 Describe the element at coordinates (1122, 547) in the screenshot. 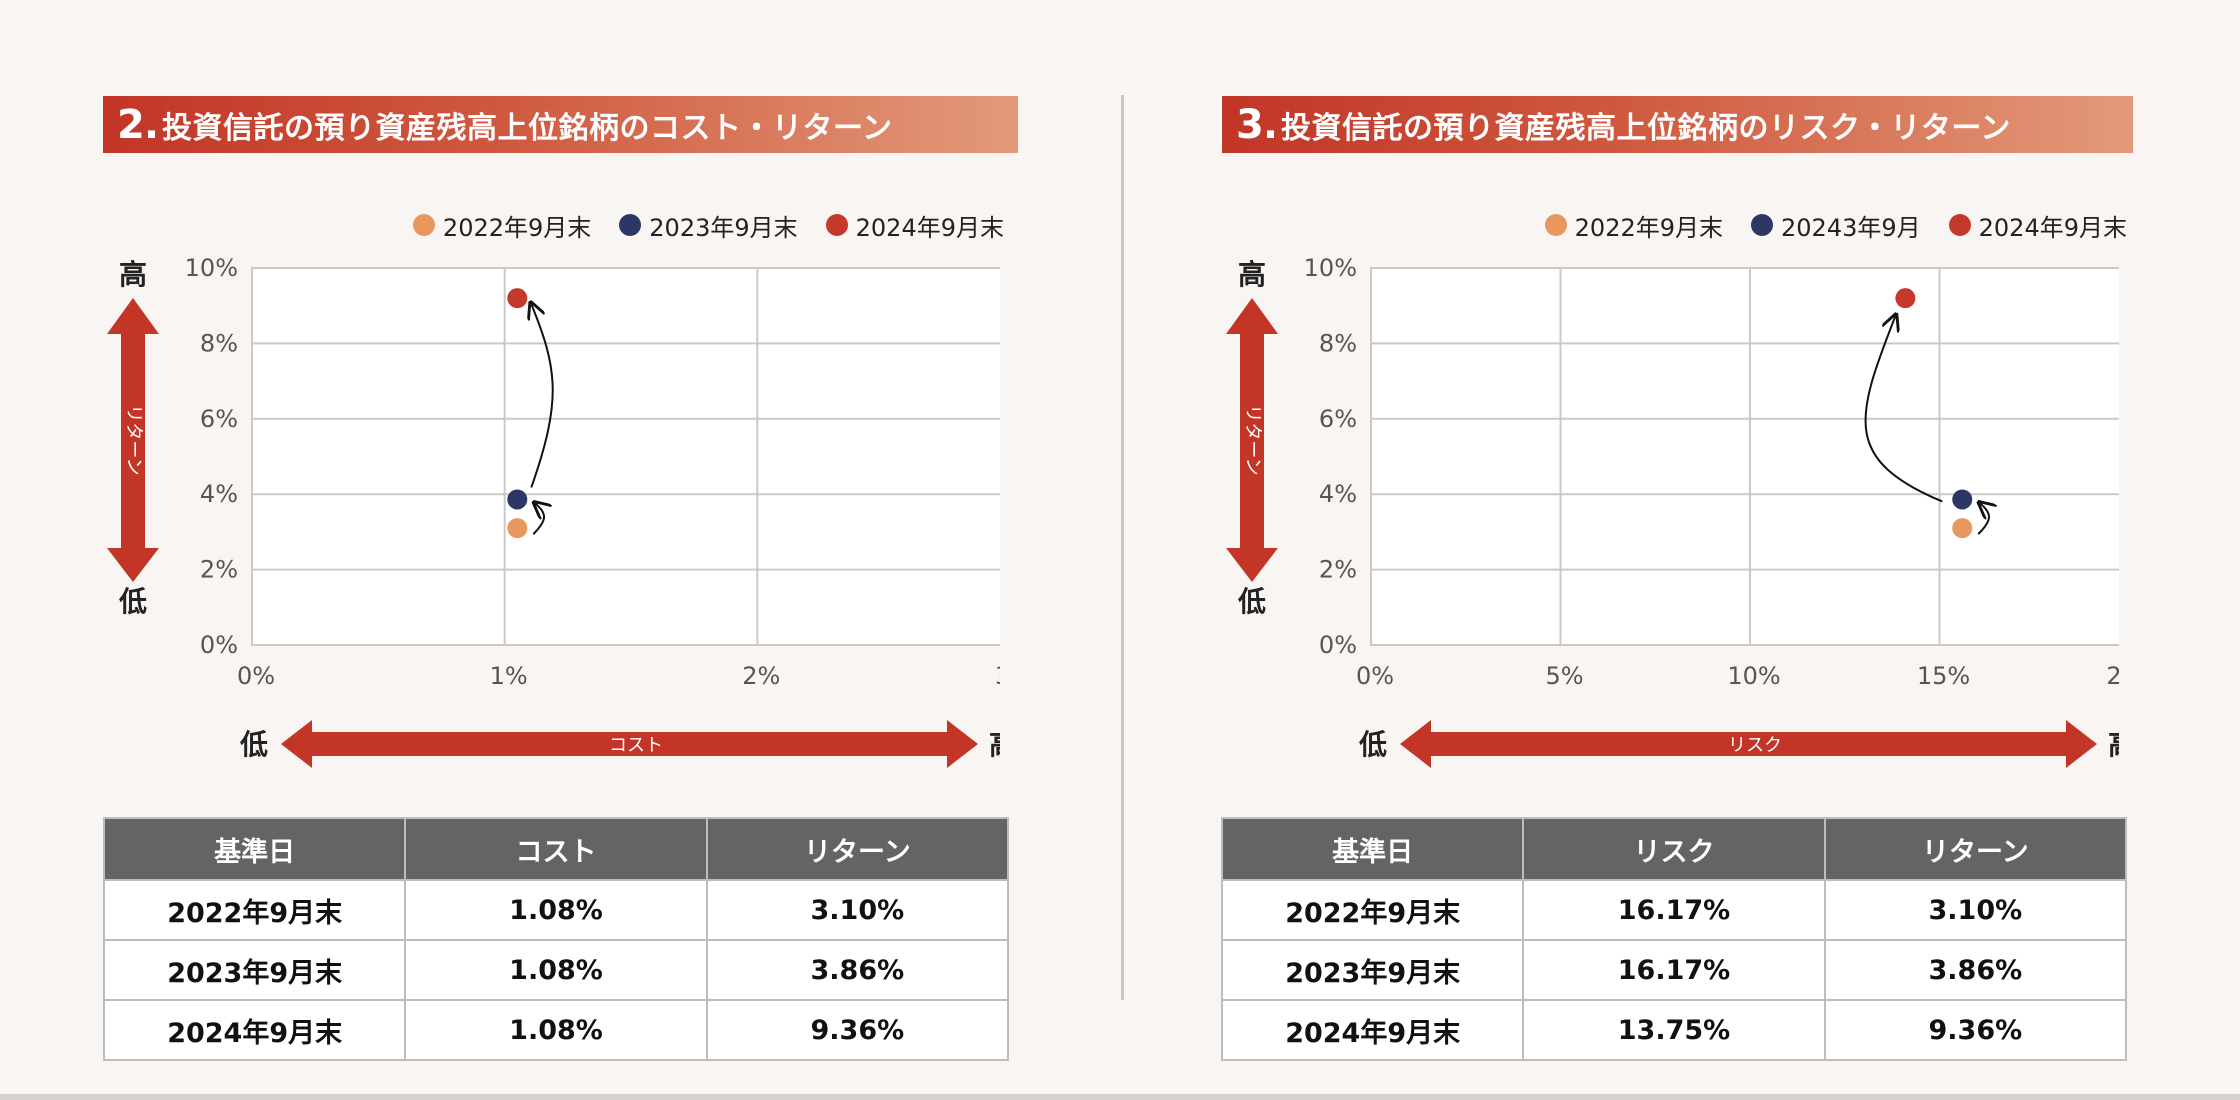

I see `panel-divider` at that location.